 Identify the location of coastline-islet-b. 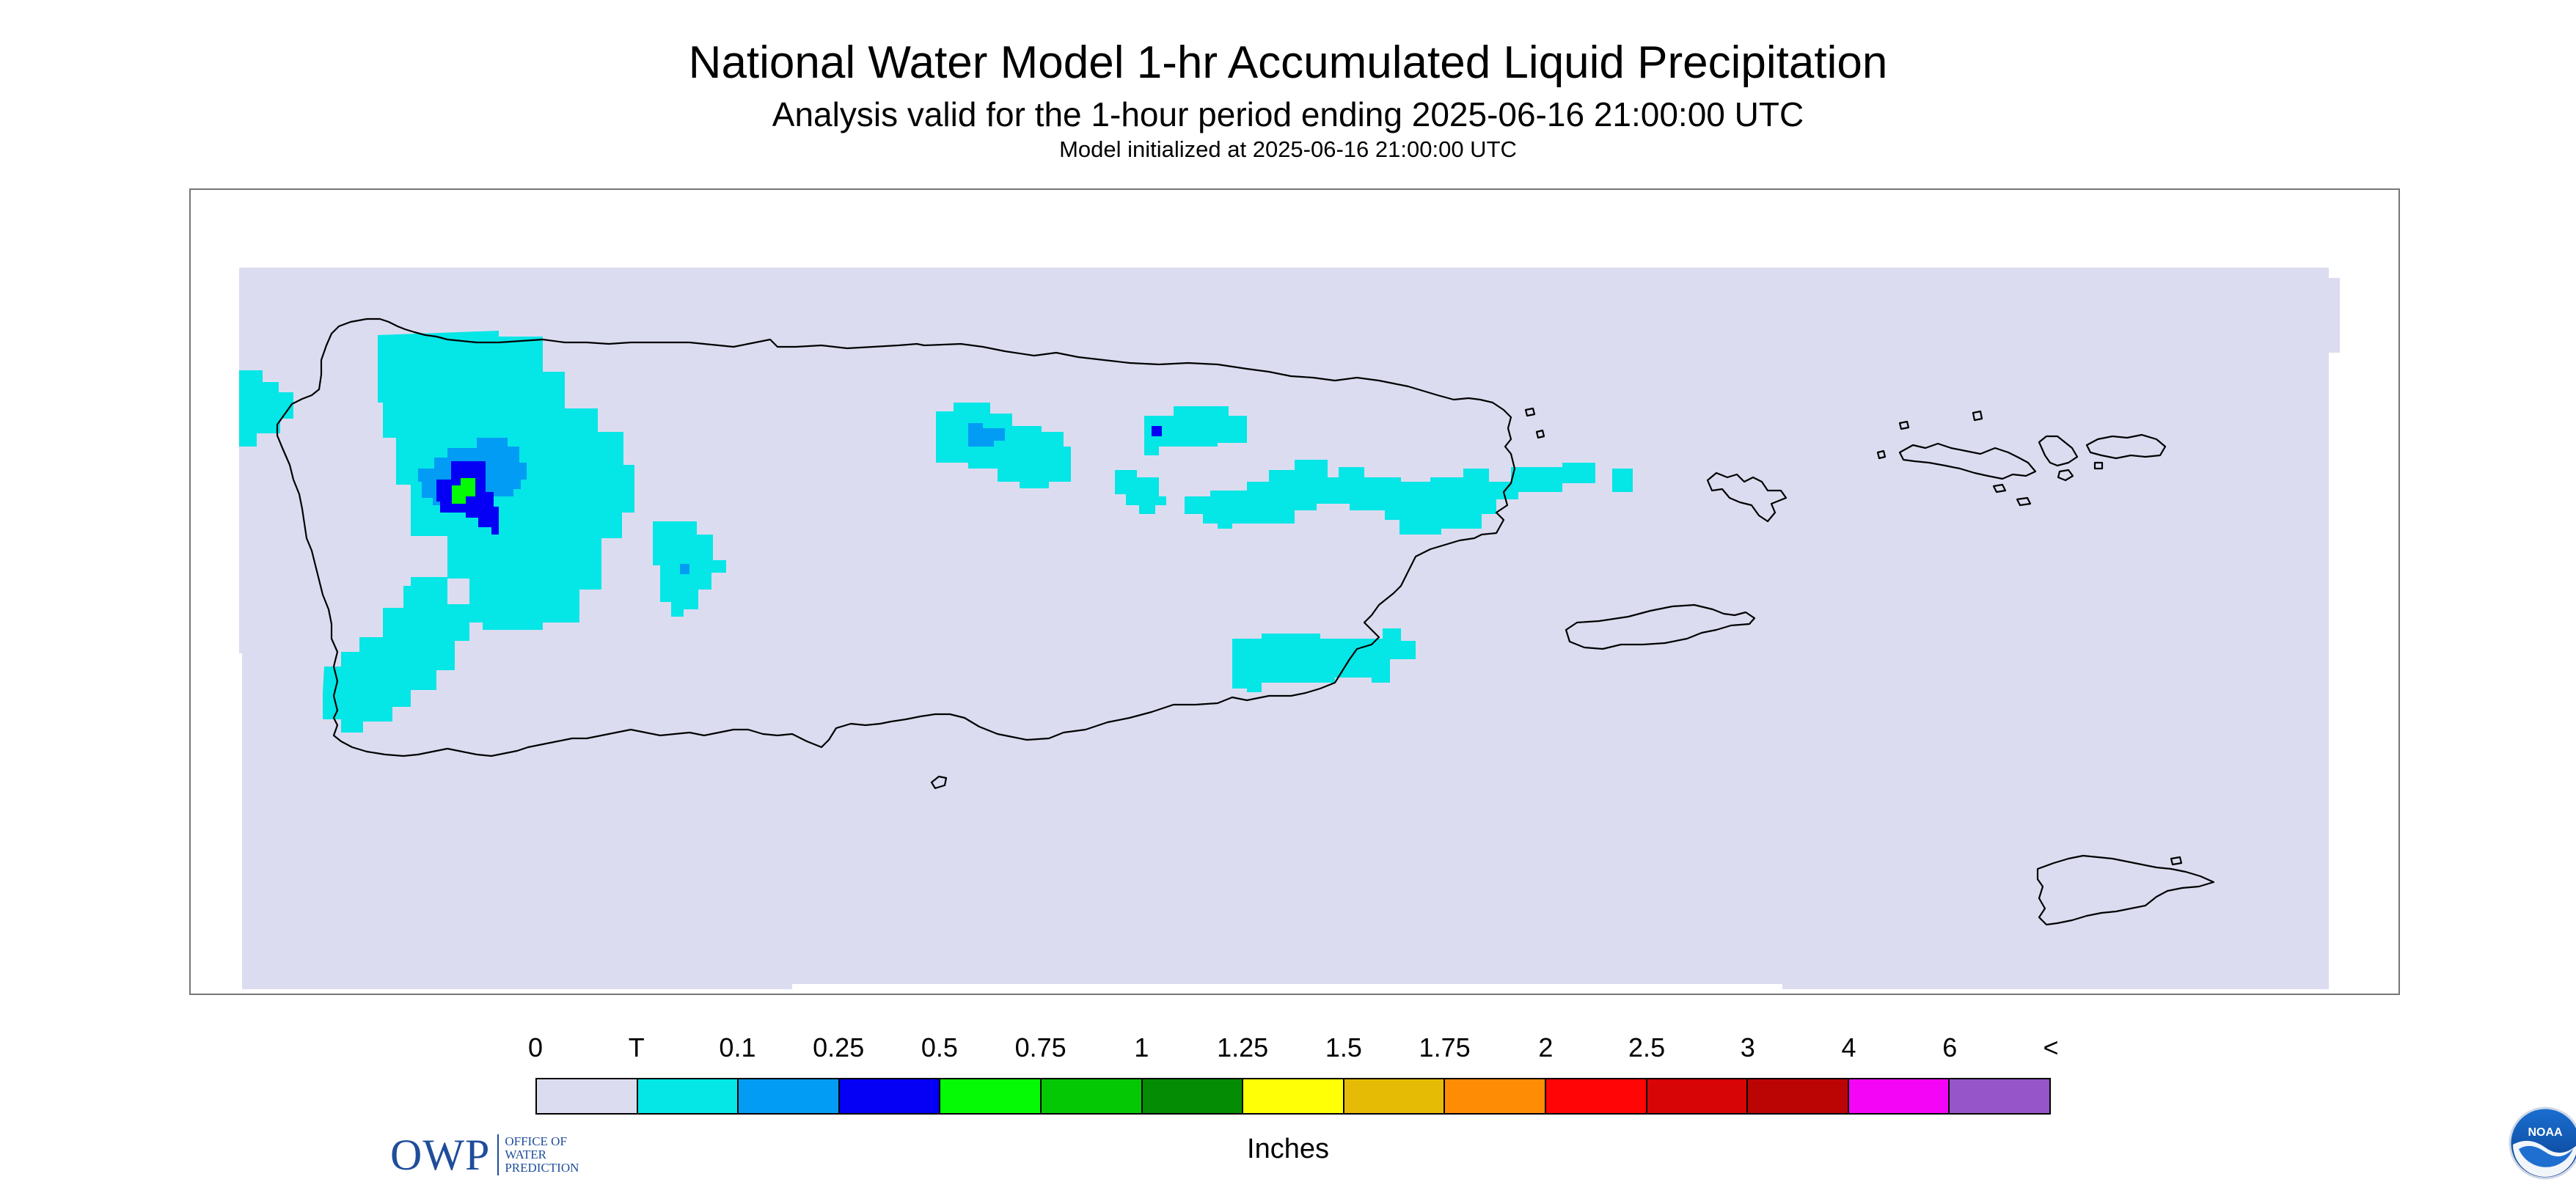
(2098, 465).